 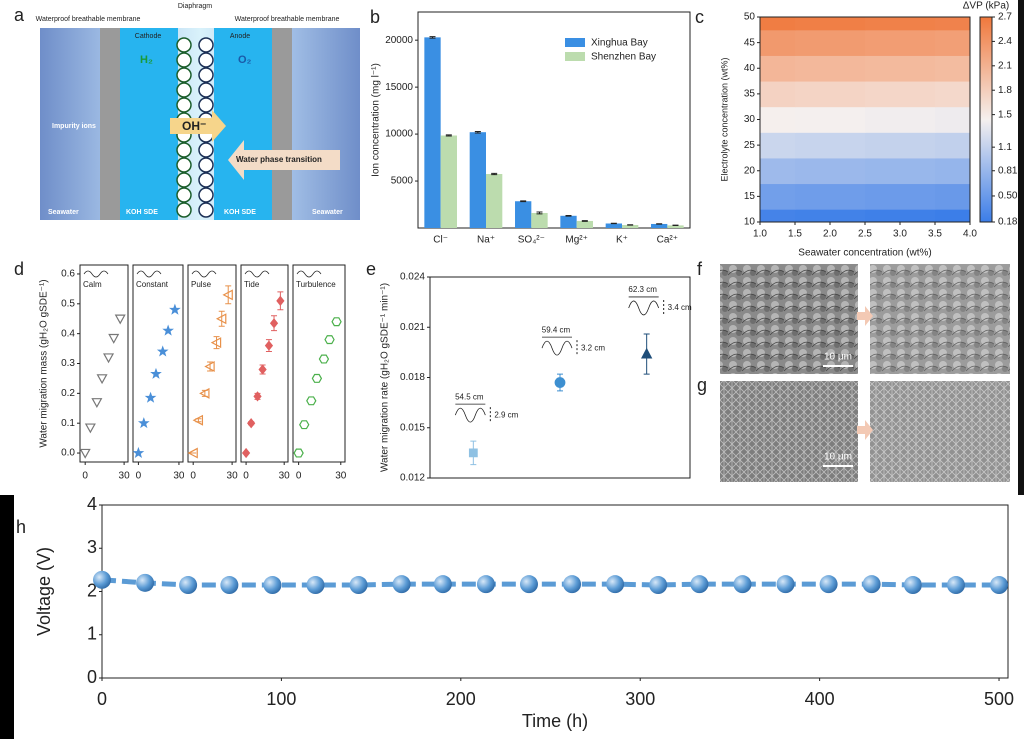 What do you see at coordinates (92, 284) in the screenshot?
I see `panel-name: Calm` at bounding box center [92, 284].